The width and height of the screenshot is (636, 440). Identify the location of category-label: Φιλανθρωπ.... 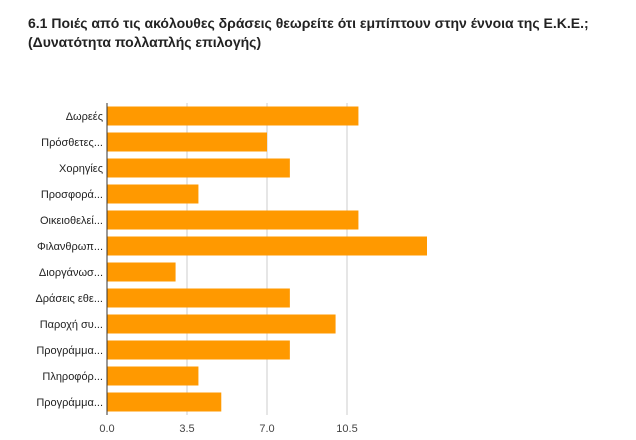
(70, 247).